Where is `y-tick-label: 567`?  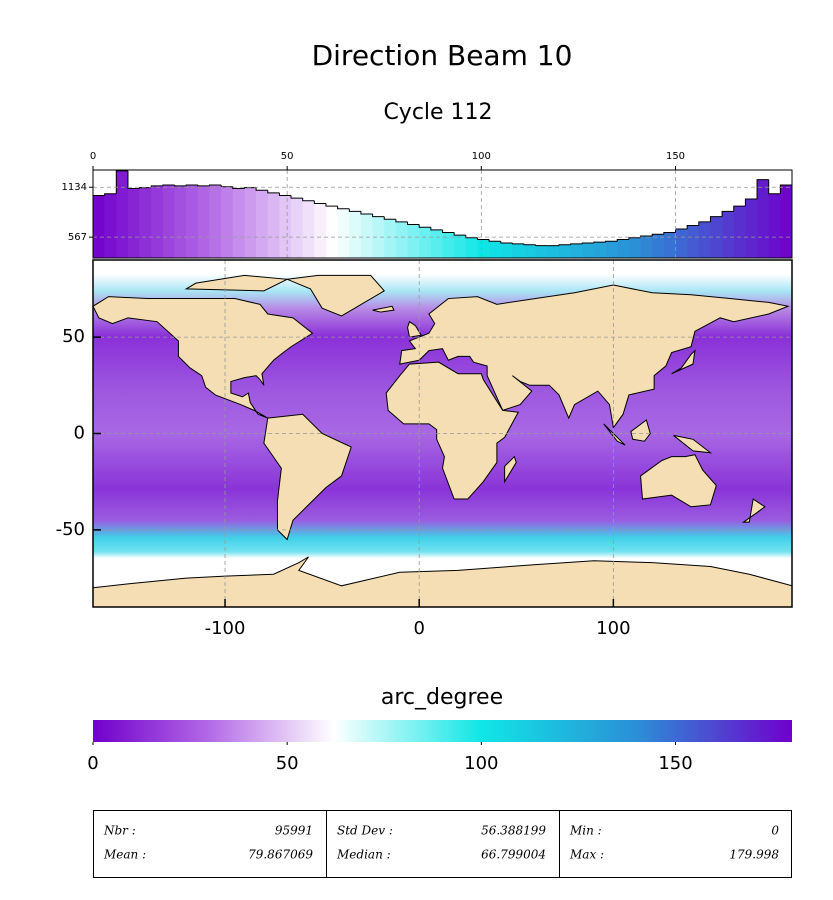 y-tick-label: 567 is located at coordinates (77, 237).